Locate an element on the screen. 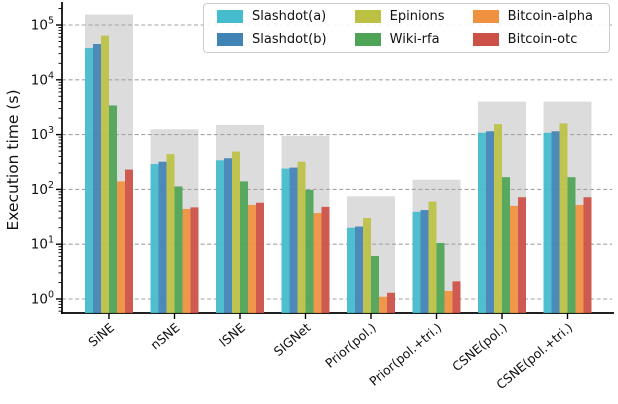 This screenshot has width=618, height=404. y-tick-label: 10² is located at coordinates (42, 189).